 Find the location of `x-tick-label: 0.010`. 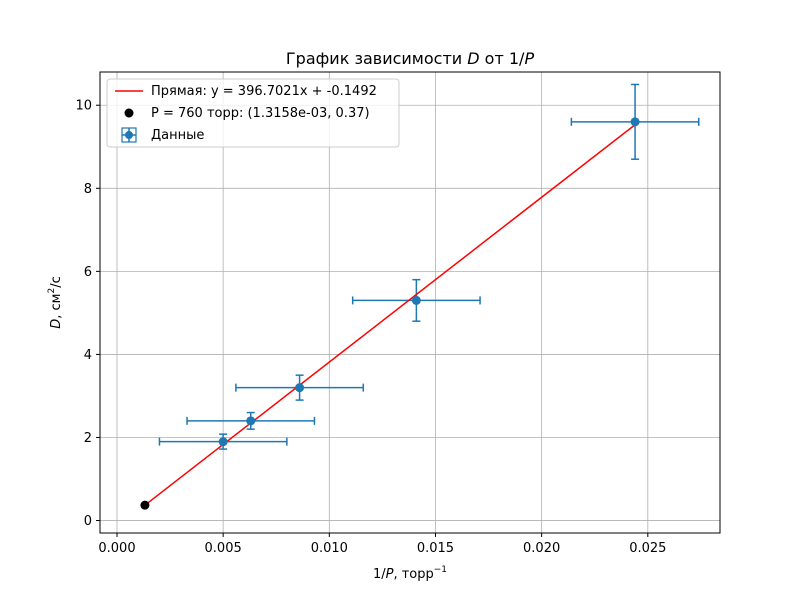

x-tick-label: 0.010 is located at coordinates (329, 548).